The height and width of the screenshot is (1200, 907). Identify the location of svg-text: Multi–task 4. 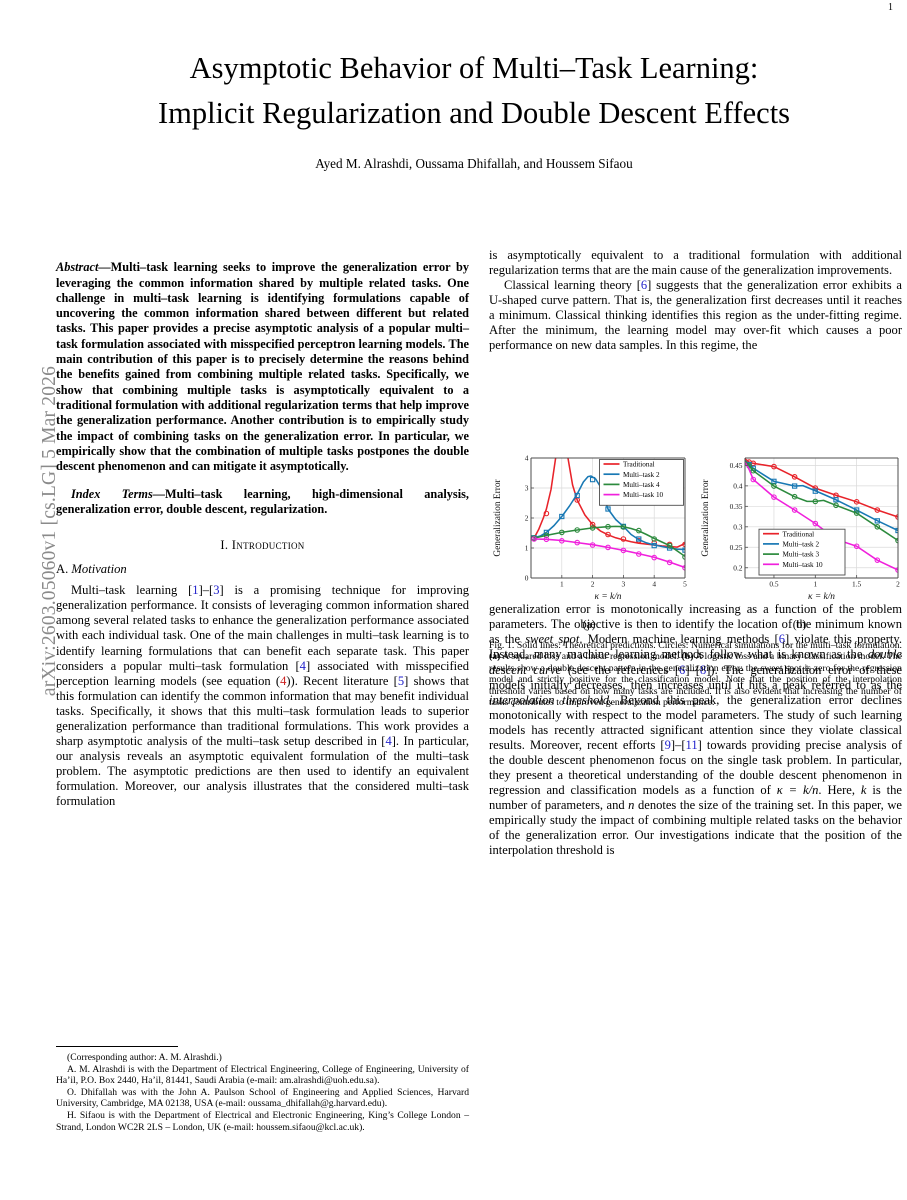
(641, 485).